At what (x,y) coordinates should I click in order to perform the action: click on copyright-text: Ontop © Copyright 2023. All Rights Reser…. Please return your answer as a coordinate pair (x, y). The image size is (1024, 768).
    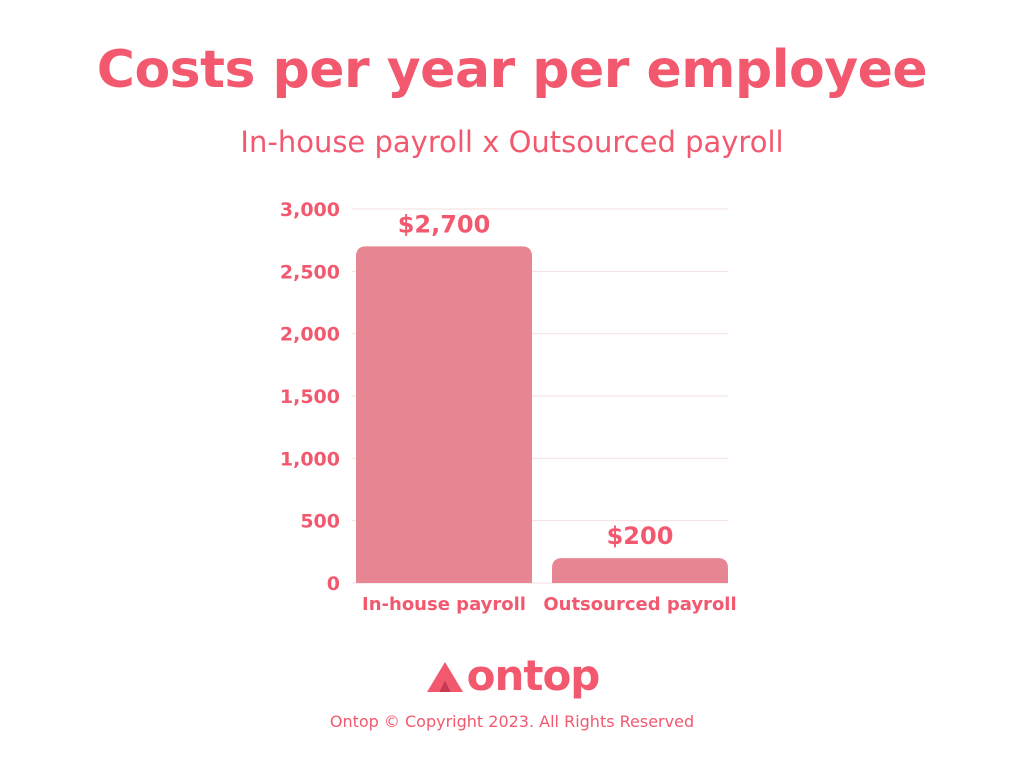
    Looking at the image, I should click on (512, 721).